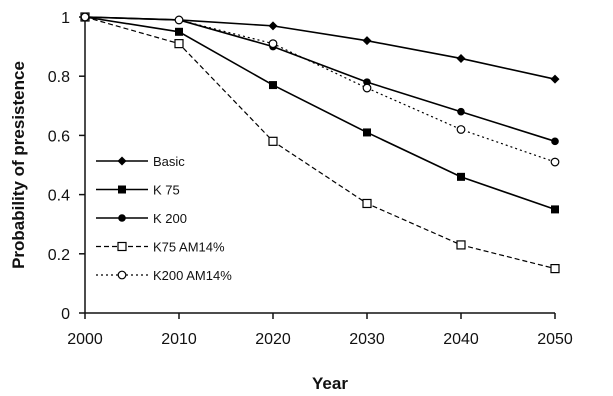 The image size is (613, 396). I want to click on x-tick-label: 2040, so click(461, 339).